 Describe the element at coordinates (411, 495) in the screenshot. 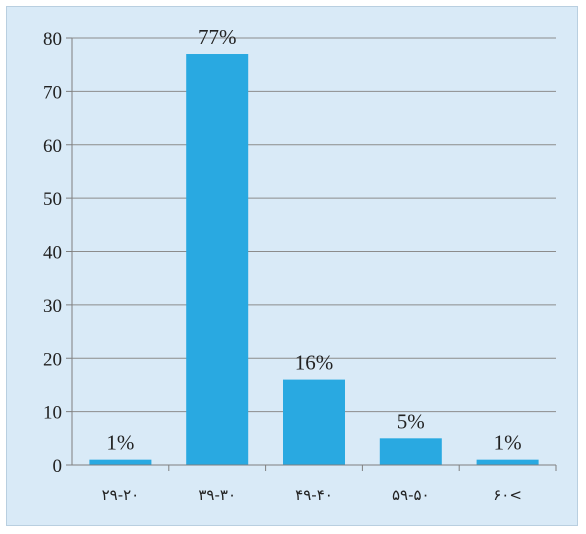

I see `x-category-label: ۵۹-۵۰` at that location.